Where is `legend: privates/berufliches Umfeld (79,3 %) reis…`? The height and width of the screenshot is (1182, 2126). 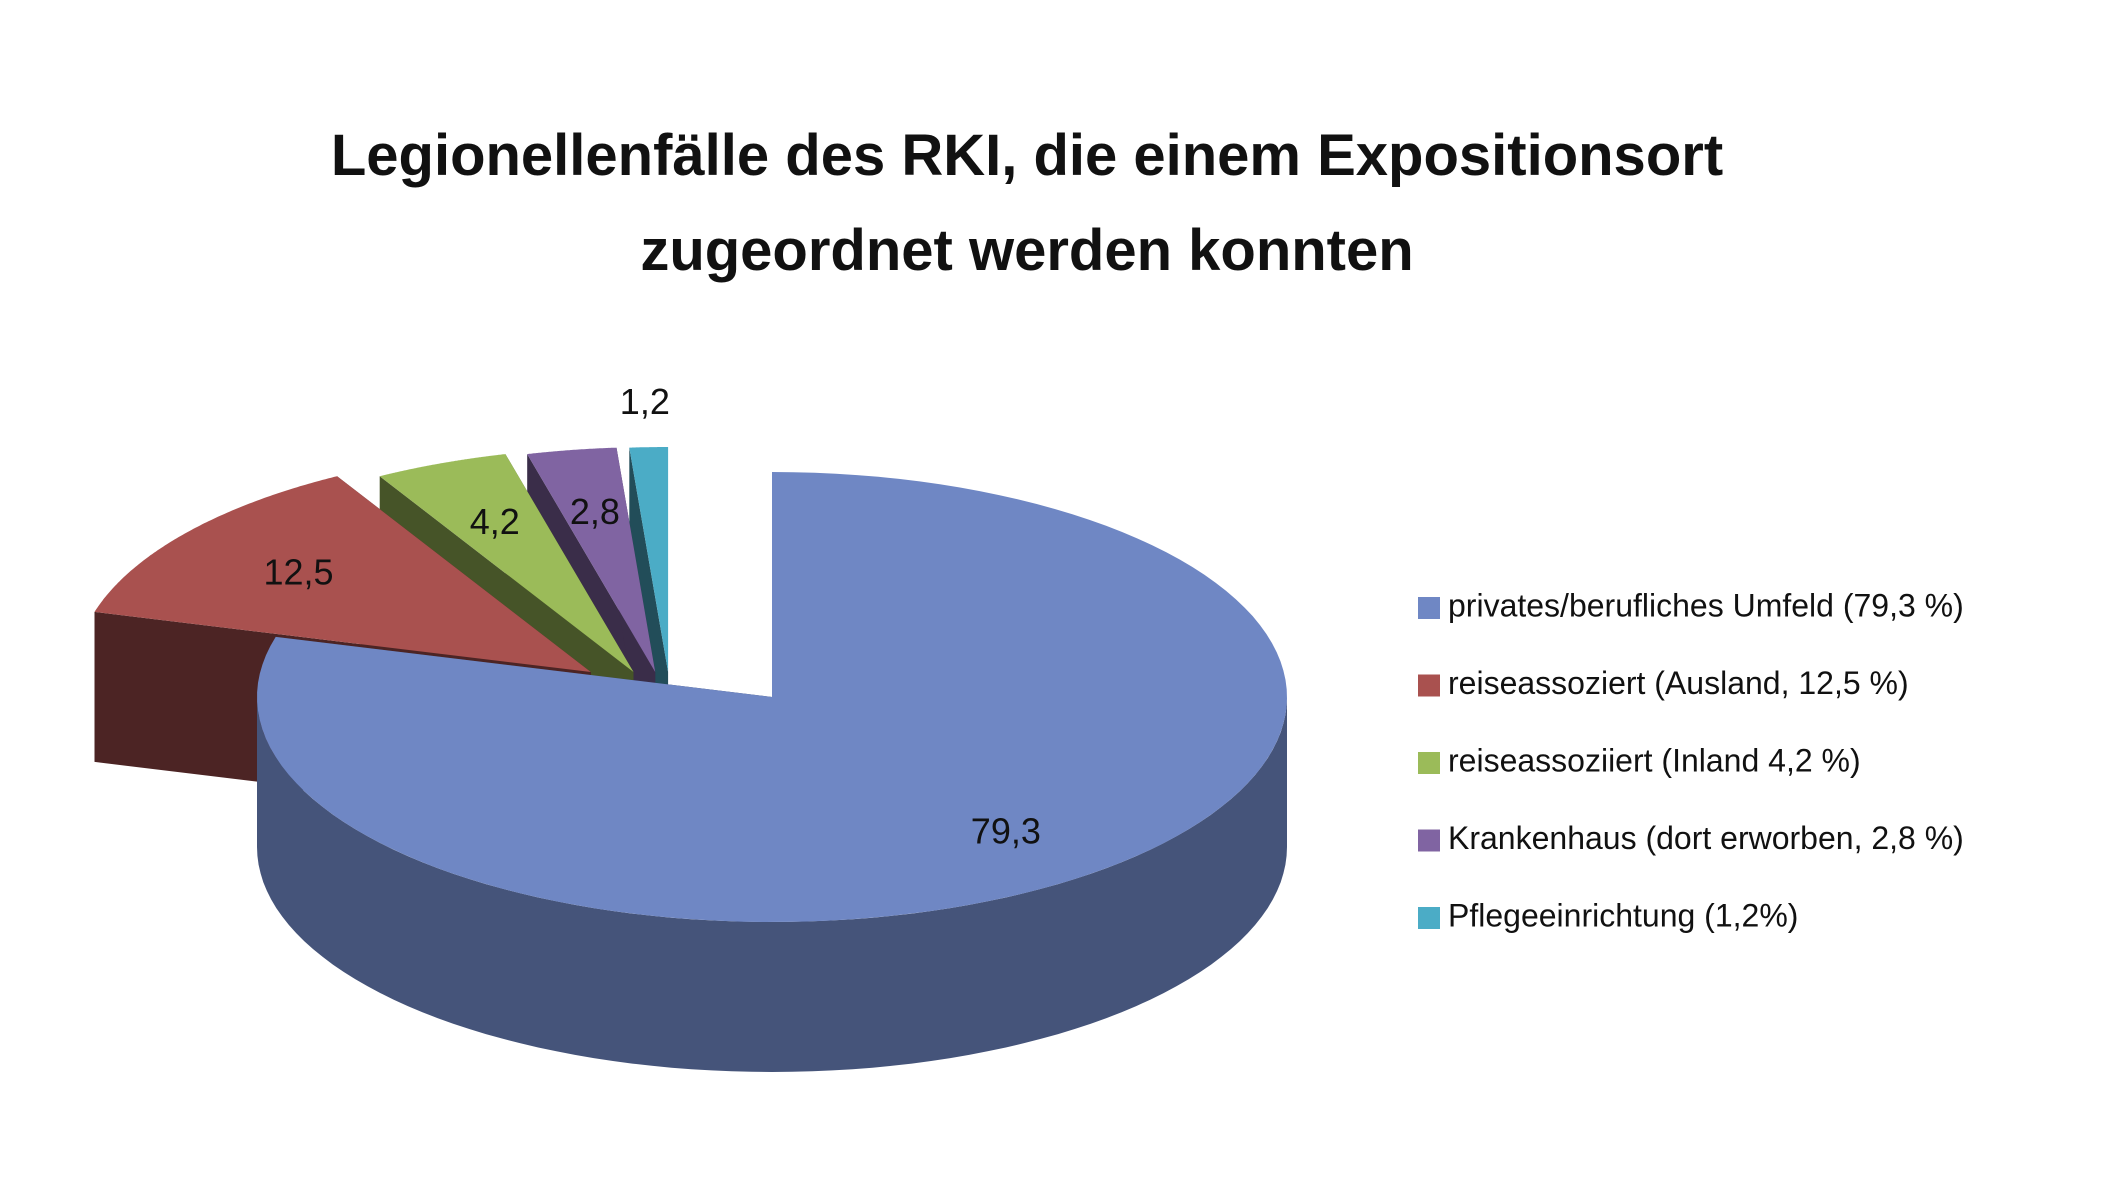 legend: privates/berufliches Umfeld (79,3 %) reis… is located at coordinates (1691, 760).